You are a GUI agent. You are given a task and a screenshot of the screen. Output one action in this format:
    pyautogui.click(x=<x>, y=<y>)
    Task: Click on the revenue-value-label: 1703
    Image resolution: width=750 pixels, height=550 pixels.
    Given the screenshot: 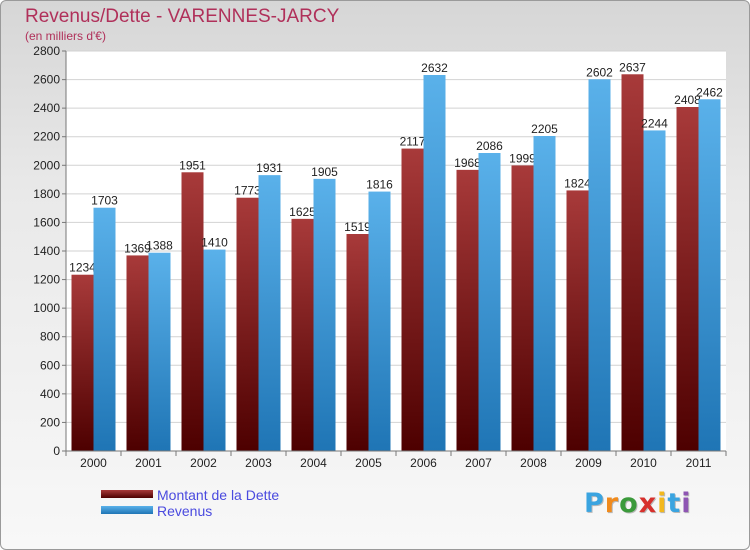 What is the action you would take?
    pyautogui.click(x=104, y=201)
    